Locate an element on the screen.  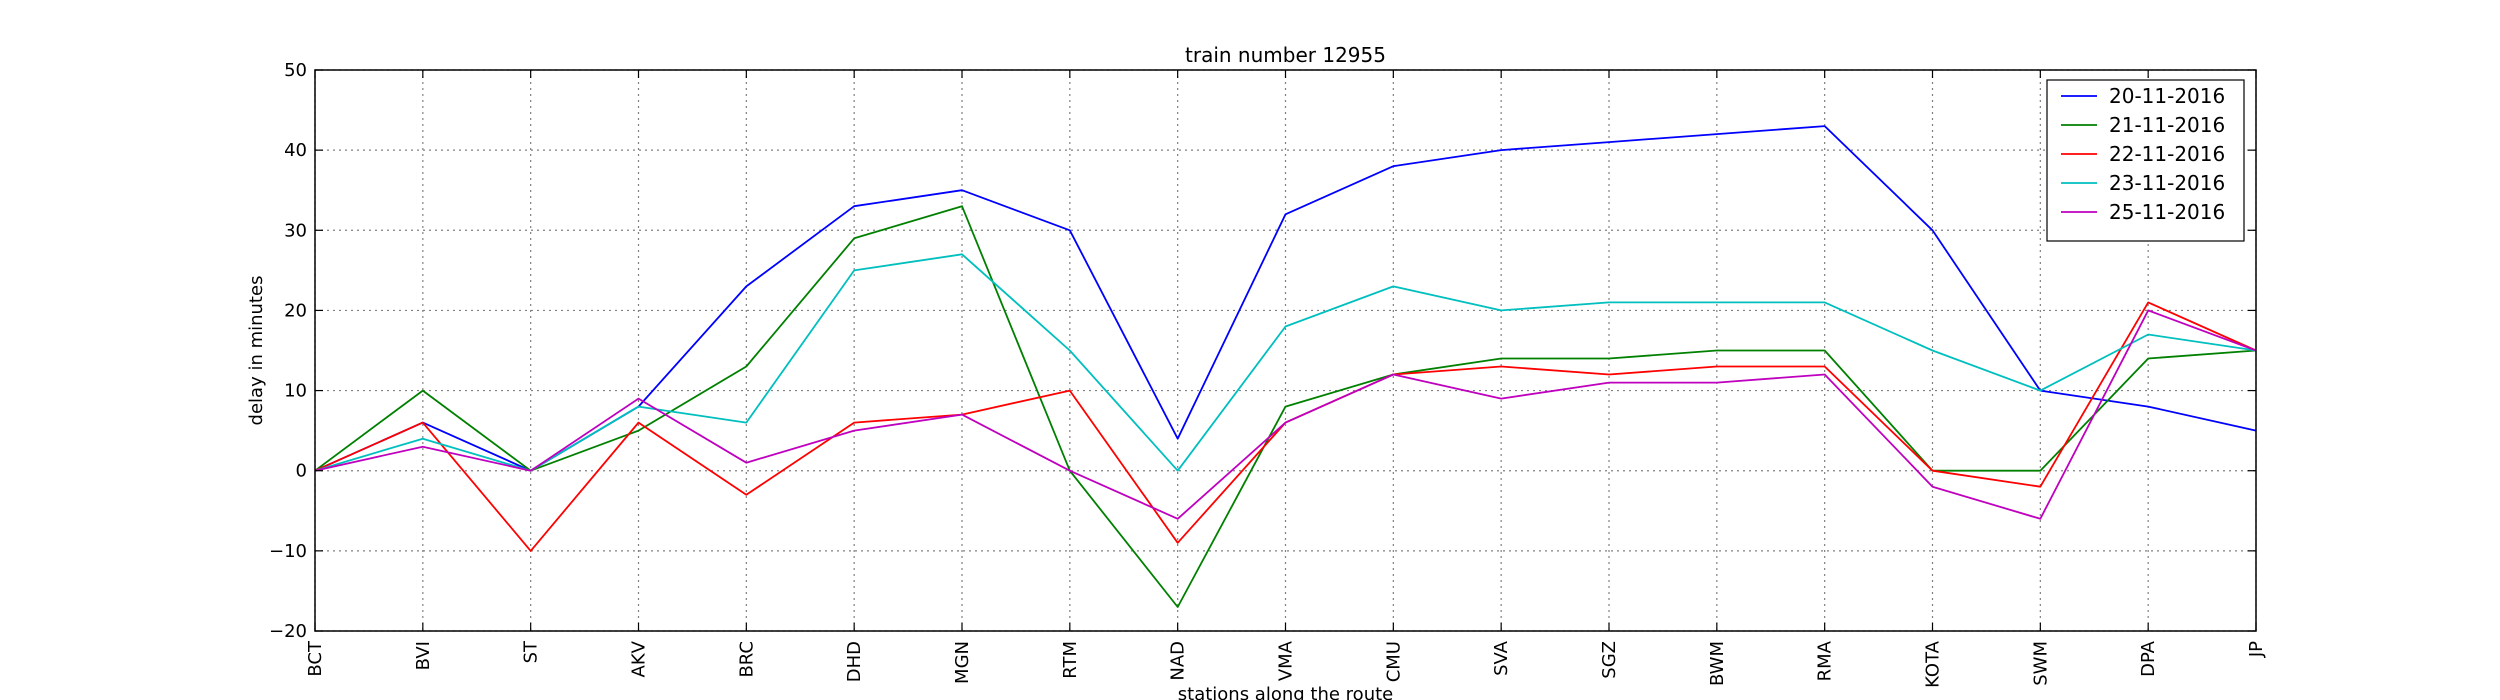
y-tick-label: 0 is located at coordinates (301, 471).